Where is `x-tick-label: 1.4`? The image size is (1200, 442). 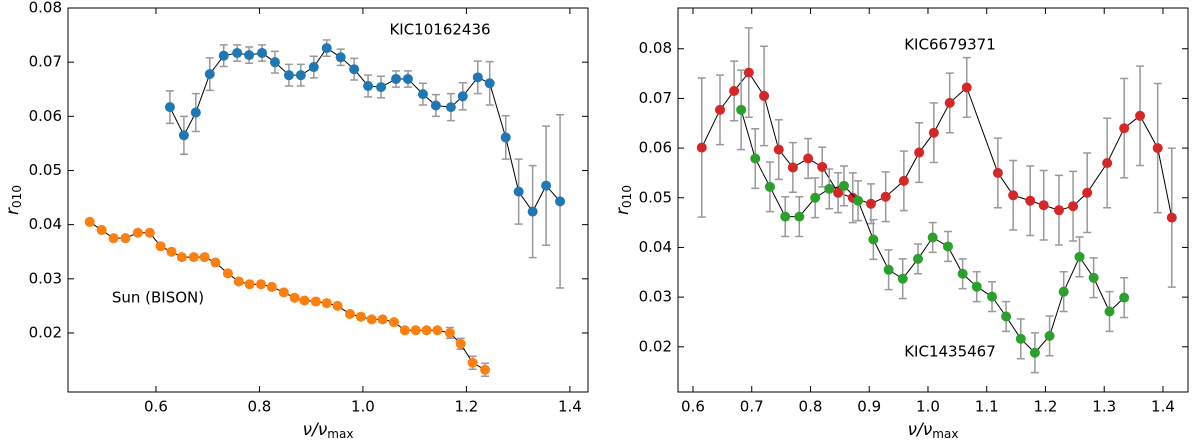
x-tick-label: 1.4 is located at coordinates (570, 407).